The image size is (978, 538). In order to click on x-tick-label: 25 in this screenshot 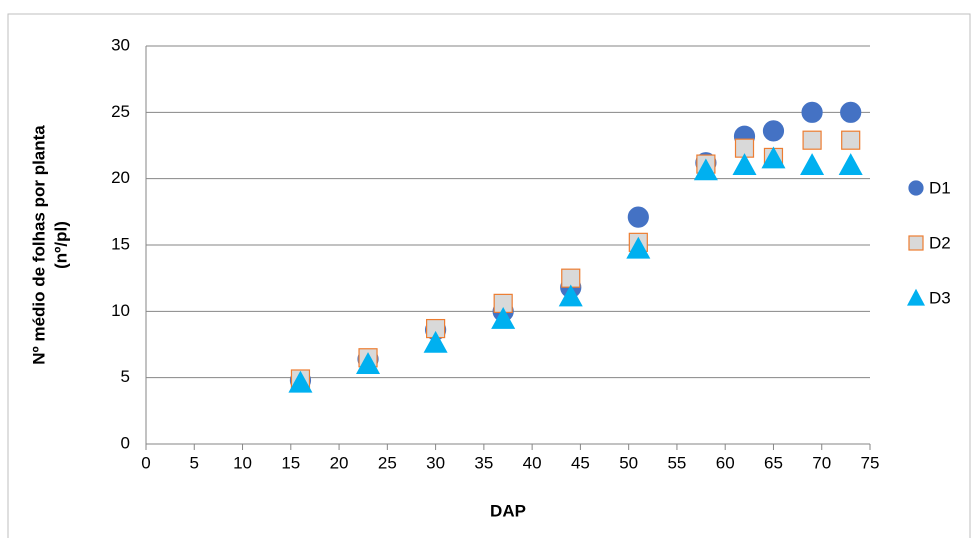, I will do `click(387, 462)`.